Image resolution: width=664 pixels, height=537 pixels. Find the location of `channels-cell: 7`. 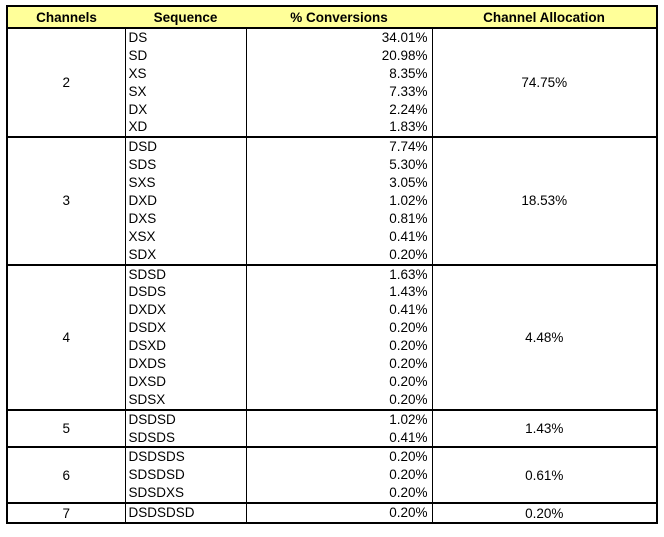

channels-cell: 7 is located at coordinates (66, 513).